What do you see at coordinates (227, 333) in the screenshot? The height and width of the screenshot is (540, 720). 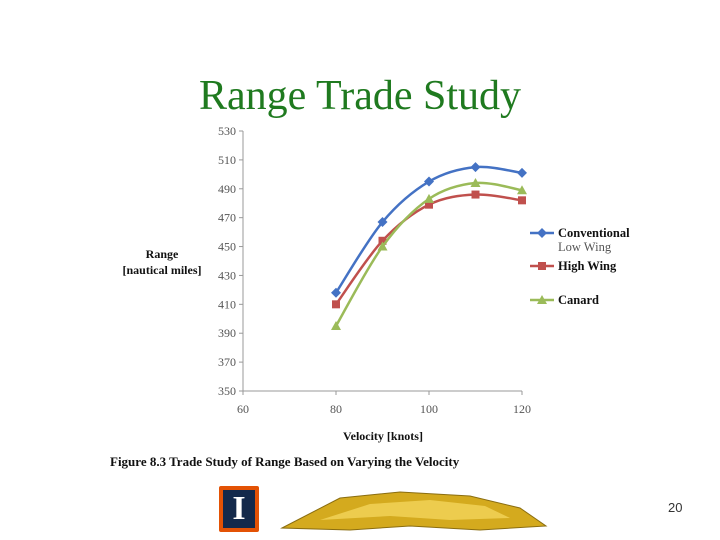 I see `y-tick-label: 390` at bounding box center [227, 333].